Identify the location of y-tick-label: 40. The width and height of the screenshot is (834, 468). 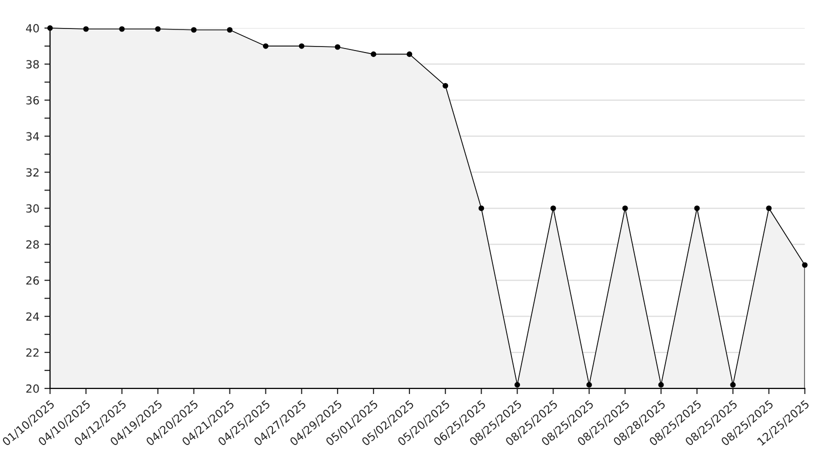
(32, 28).